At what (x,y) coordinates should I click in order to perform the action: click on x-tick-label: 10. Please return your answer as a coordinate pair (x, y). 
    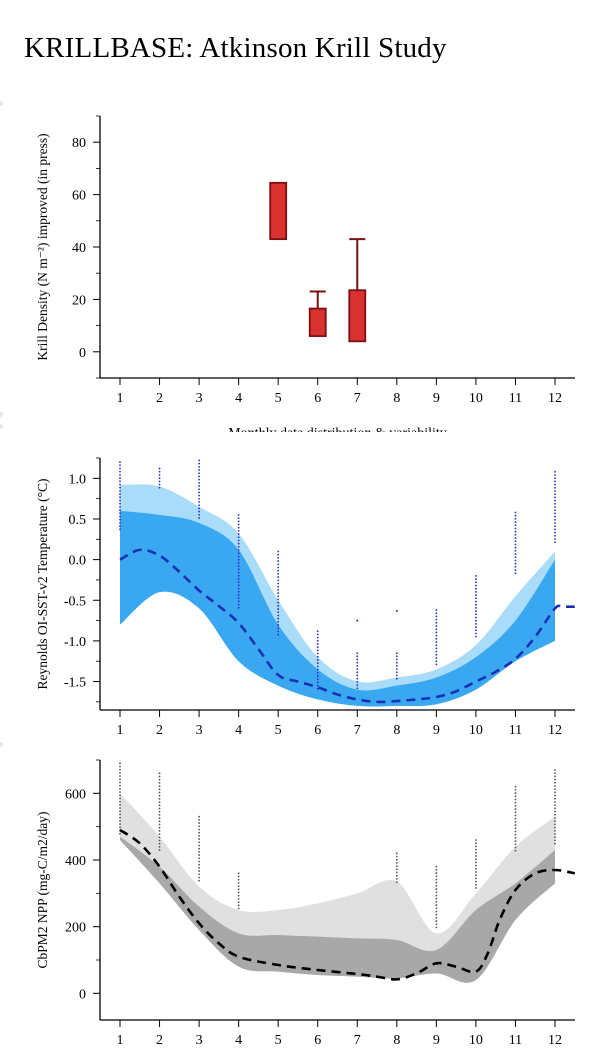
    Looking at the image, I should click on (476, 730).